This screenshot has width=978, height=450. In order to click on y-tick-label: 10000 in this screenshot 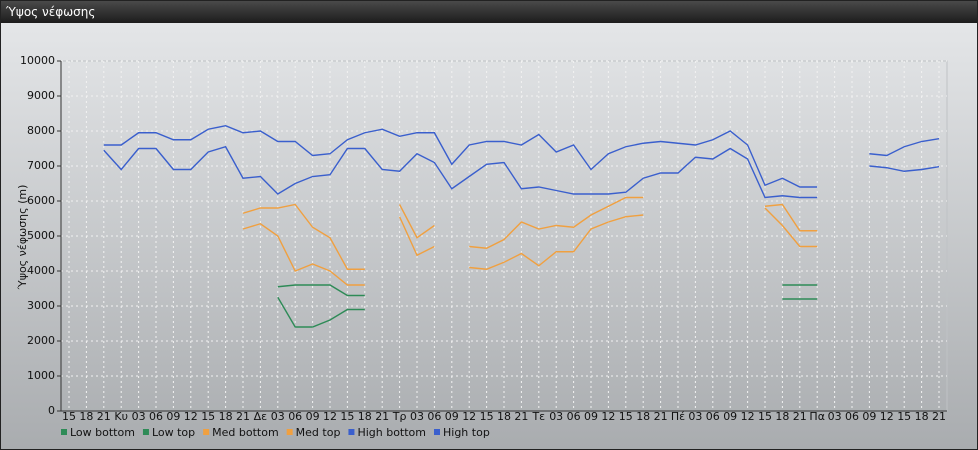, I will do `click(37, 60)`.